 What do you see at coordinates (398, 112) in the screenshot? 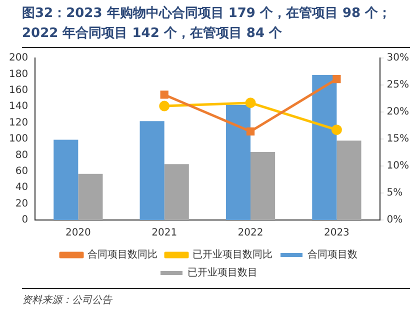
I see `y2-tick-label: 20%` at bounding box center [398, 112].